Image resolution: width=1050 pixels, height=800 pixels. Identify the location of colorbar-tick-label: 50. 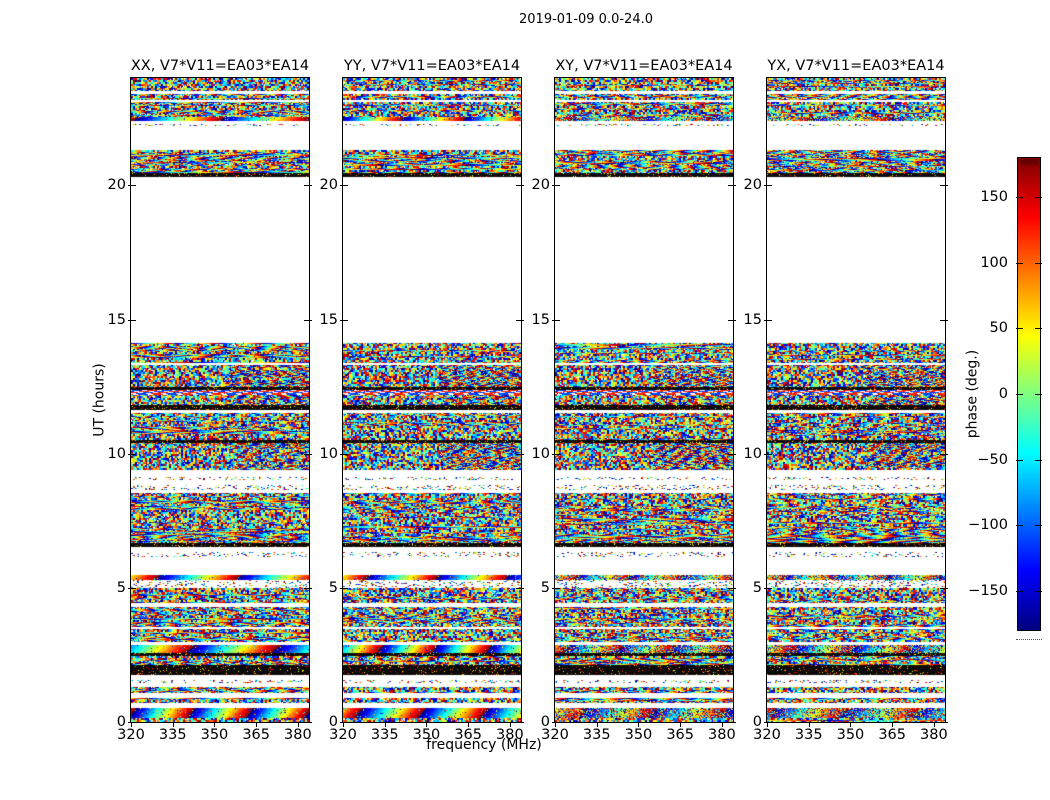
(998, 328).